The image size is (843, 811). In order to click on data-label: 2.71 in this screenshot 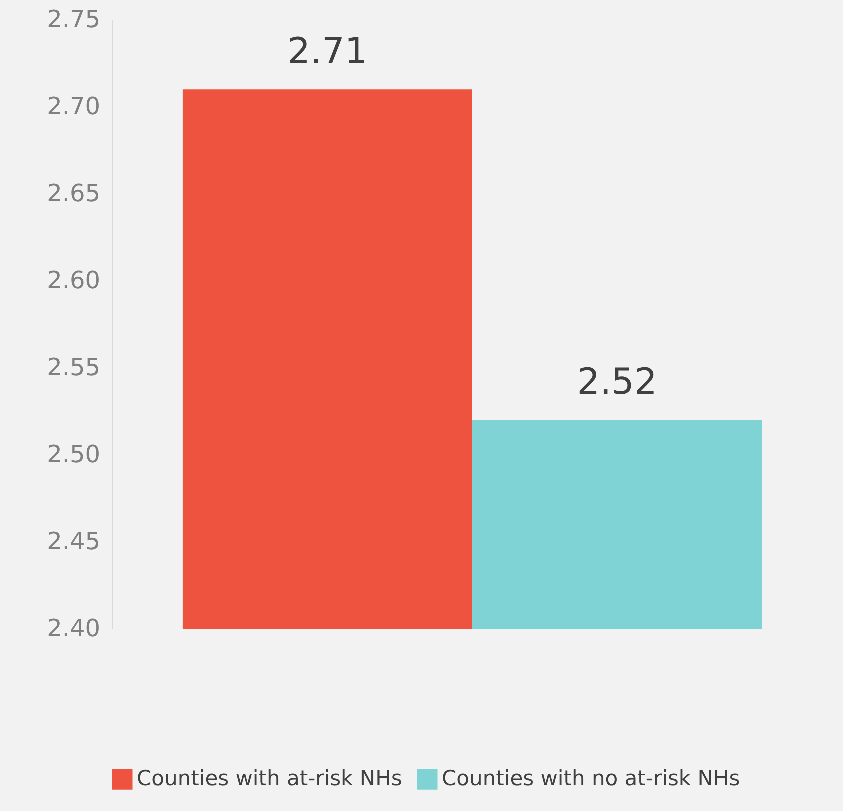, I will do `click(328, 52)`.